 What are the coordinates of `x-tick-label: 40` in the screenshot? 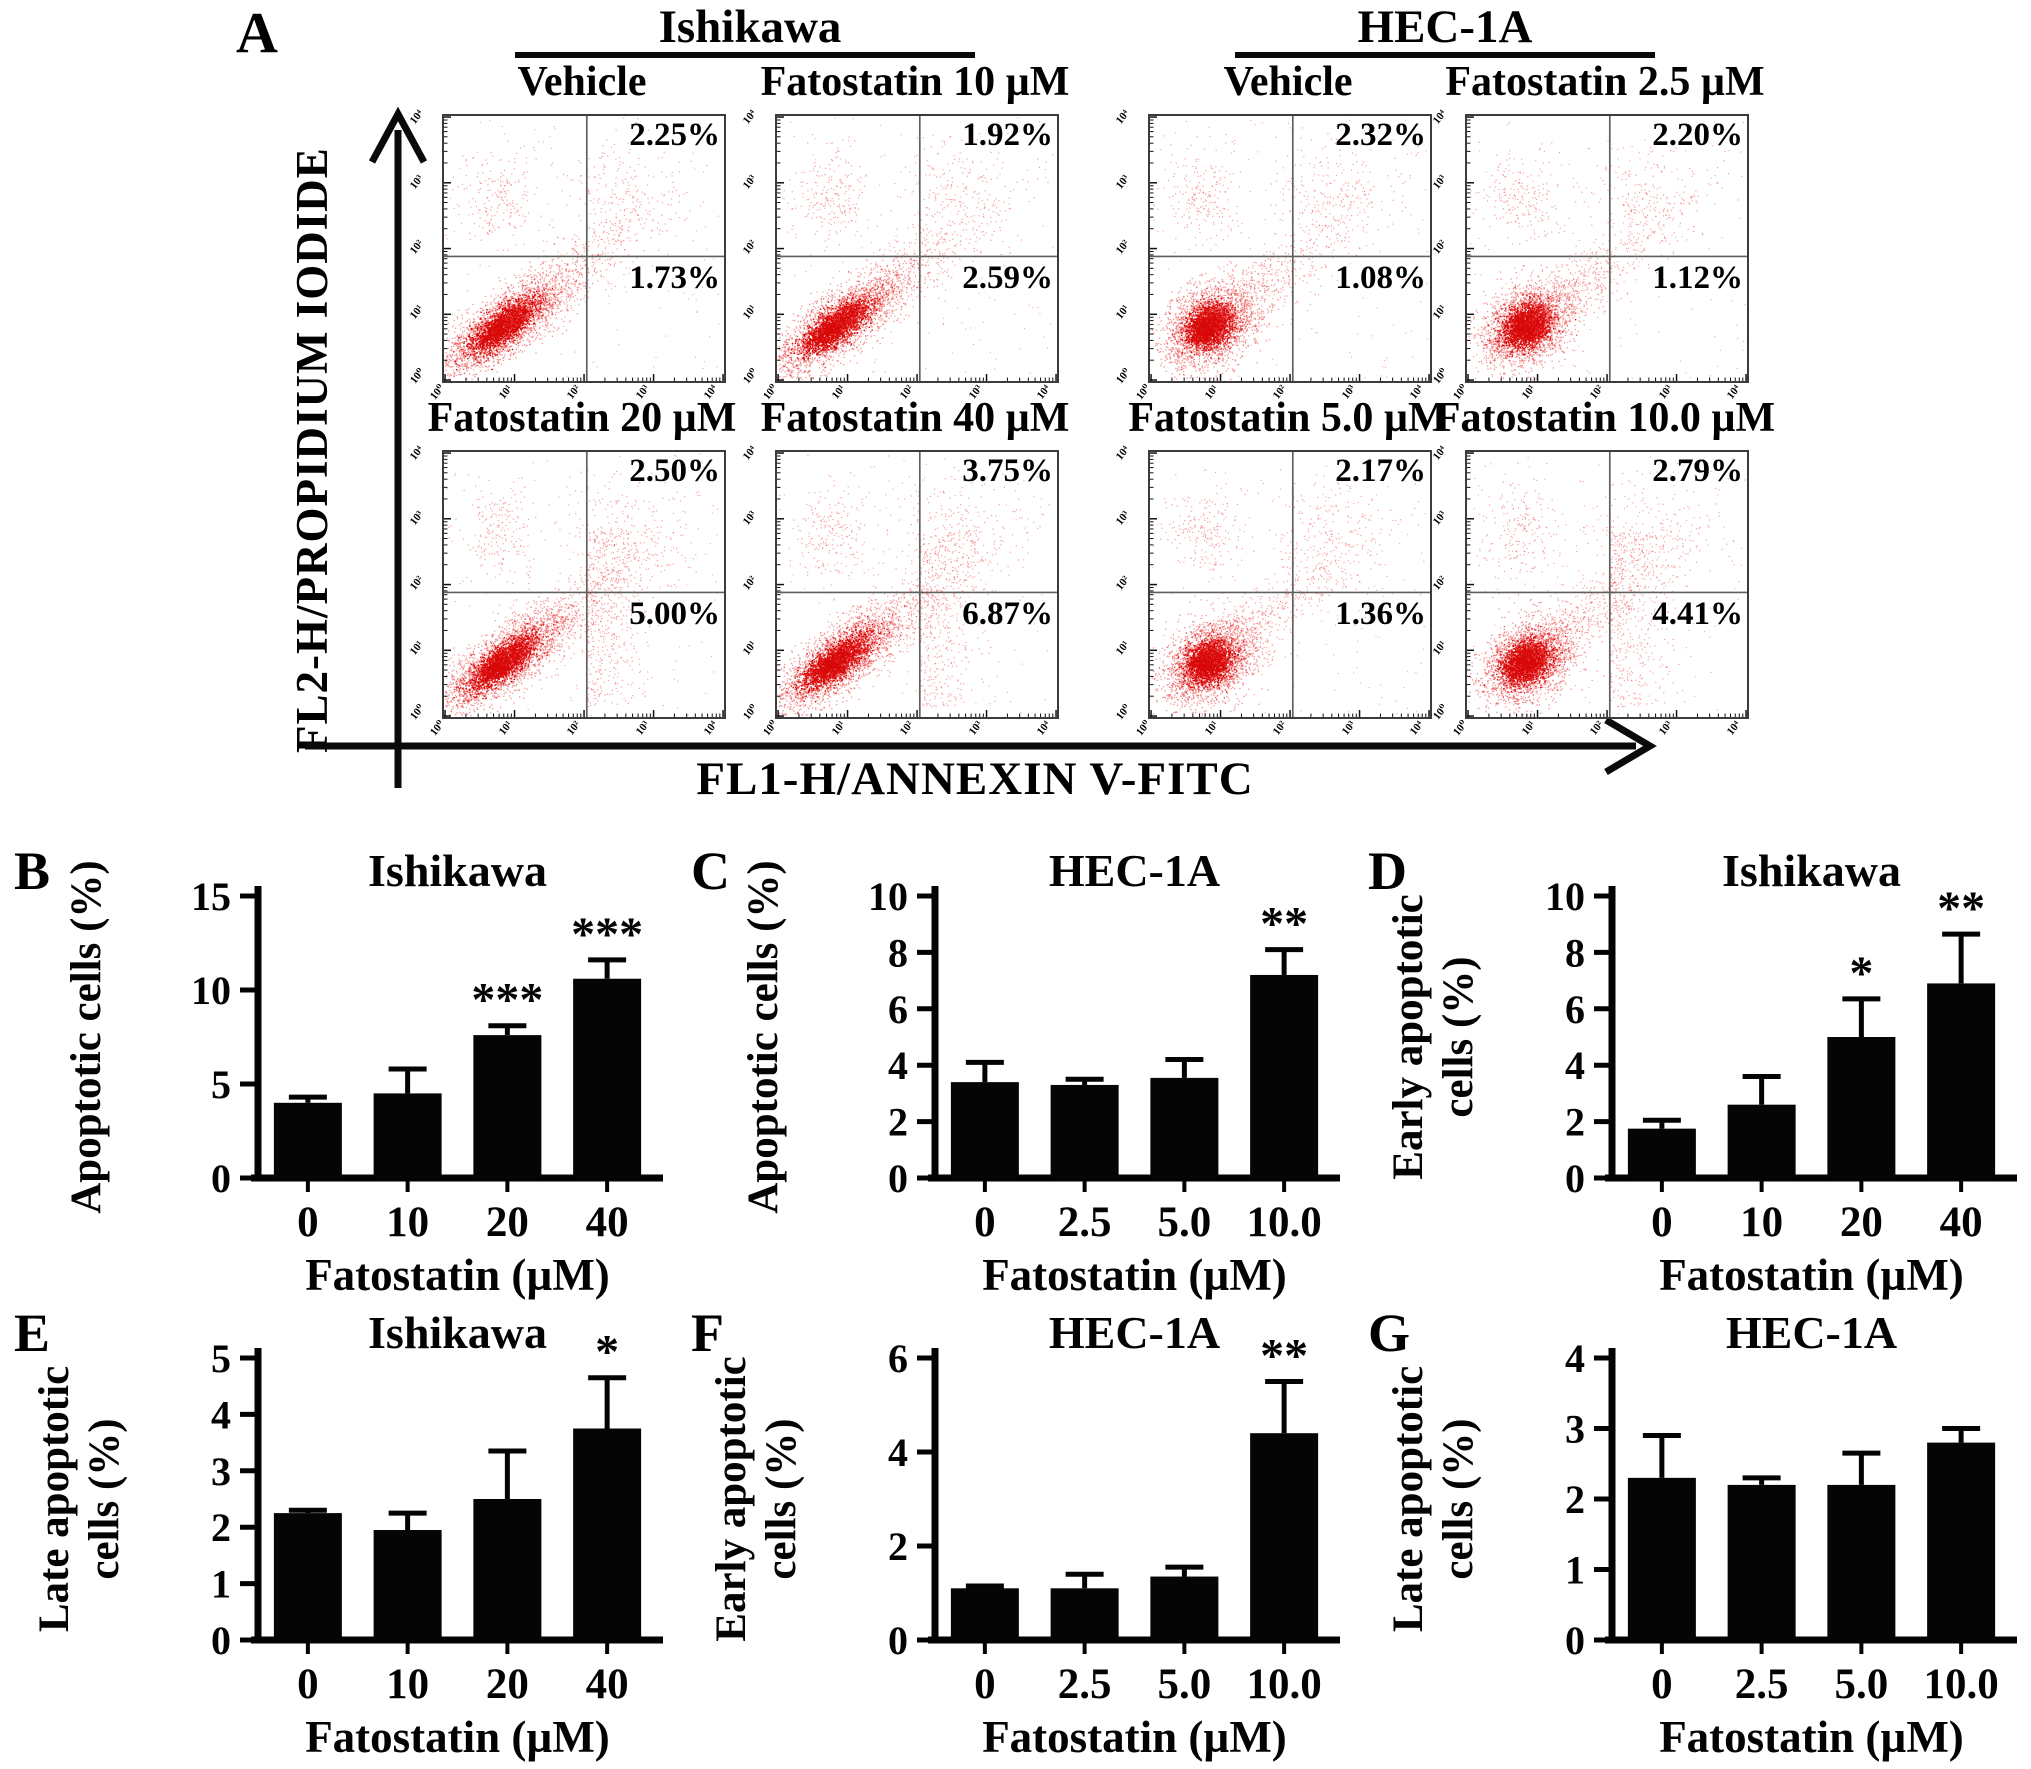 It's located at (1961, 1222).